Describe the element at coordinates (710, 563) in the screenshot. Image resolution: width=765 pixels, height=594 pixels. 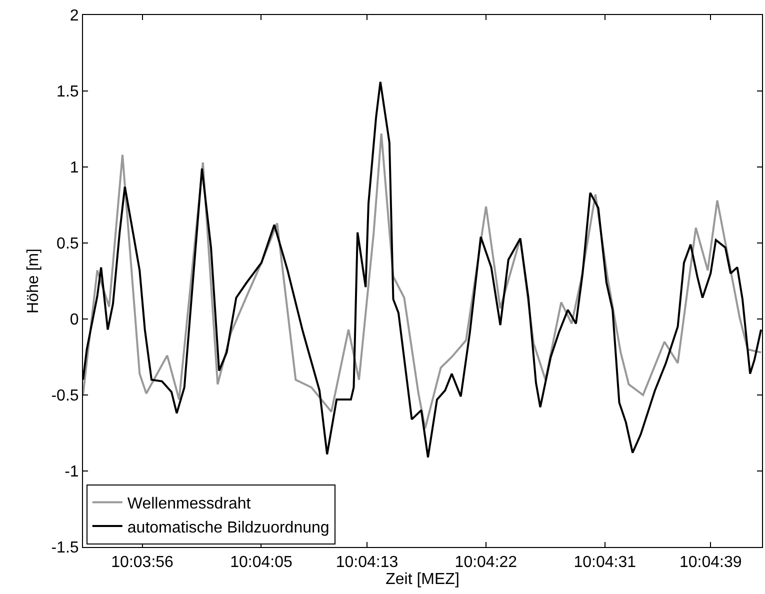
I see `x-tick-label: 10:04:39` at that location.